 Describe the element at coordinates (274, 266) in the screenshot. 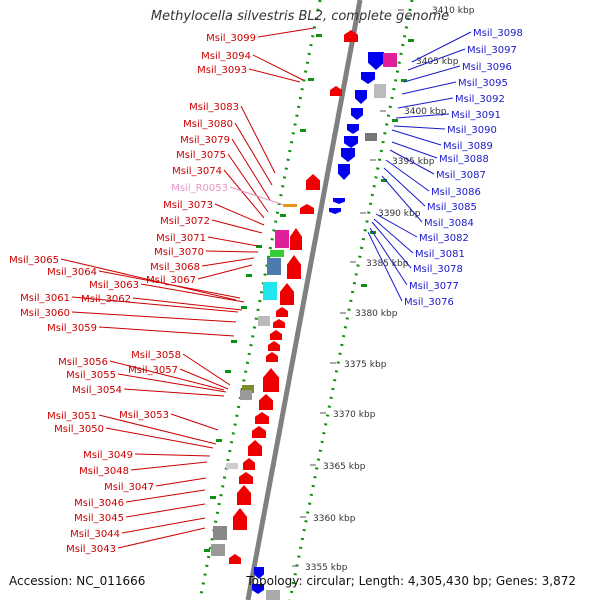

I see `feature-box-steelblue` at that location.